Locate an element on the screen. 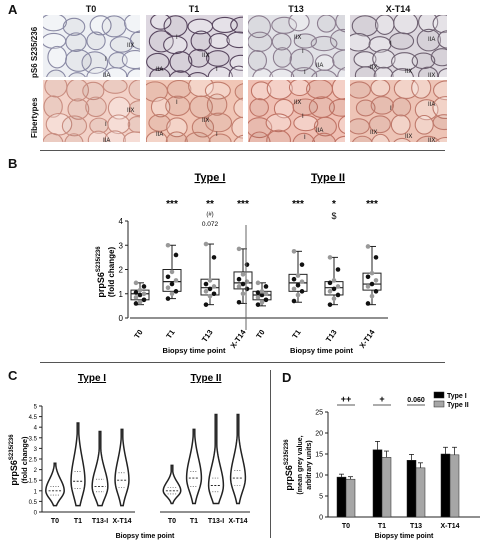 Image resolution: width=488 pixels, height=550 pixels. significance-marker: ++ is located at coordinates (346, 399).